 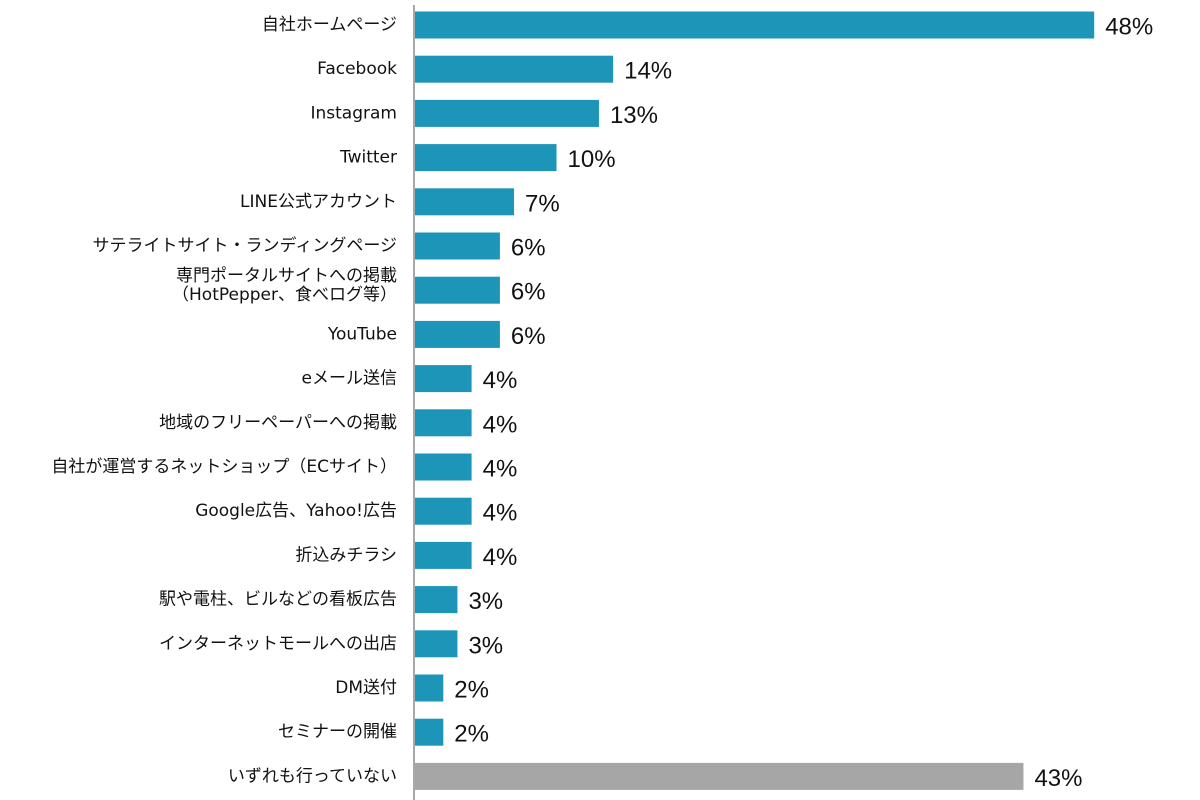 What do you see at coordinates (648, 71) in the screenshot?
I see `data-label: 14%` at bounding box center [648, 71].